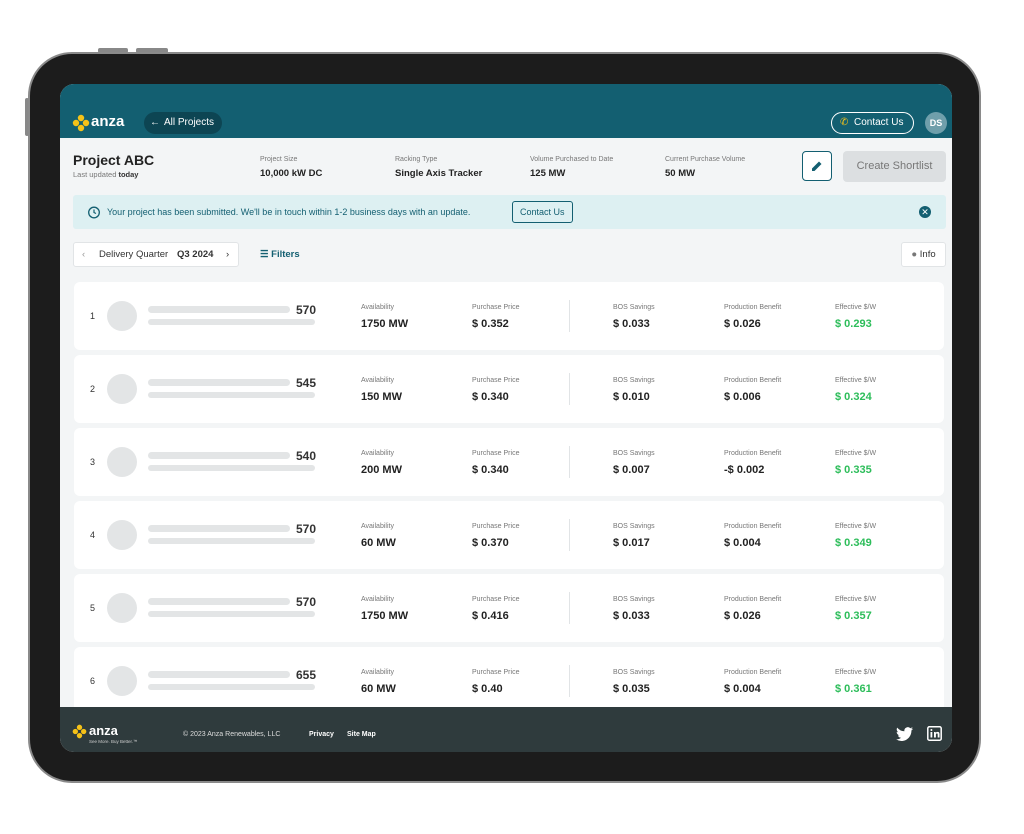  Describe the element at coordinates (183, 123) in the screenshot. I see `back-button: ← All Projects` at that location.